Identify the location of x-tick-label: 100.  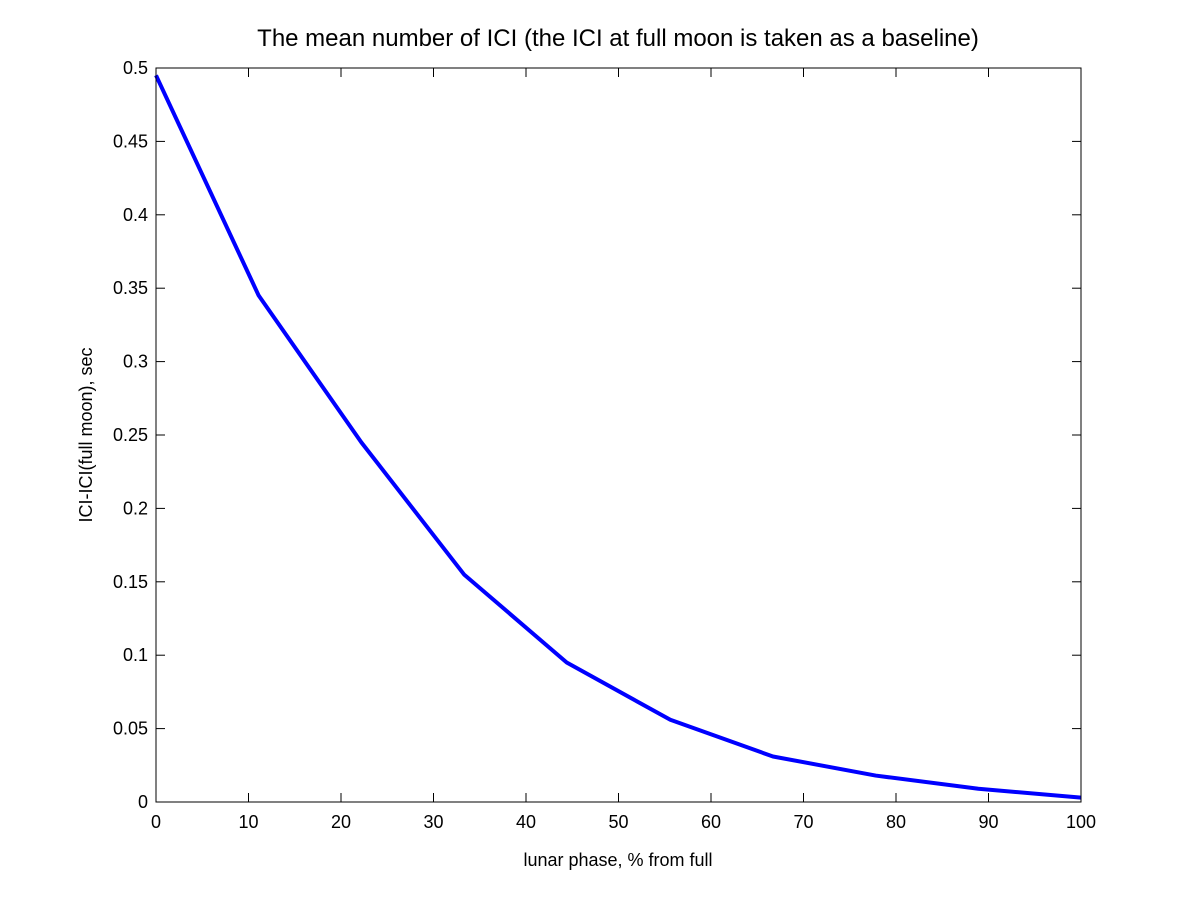
(1081, 822).